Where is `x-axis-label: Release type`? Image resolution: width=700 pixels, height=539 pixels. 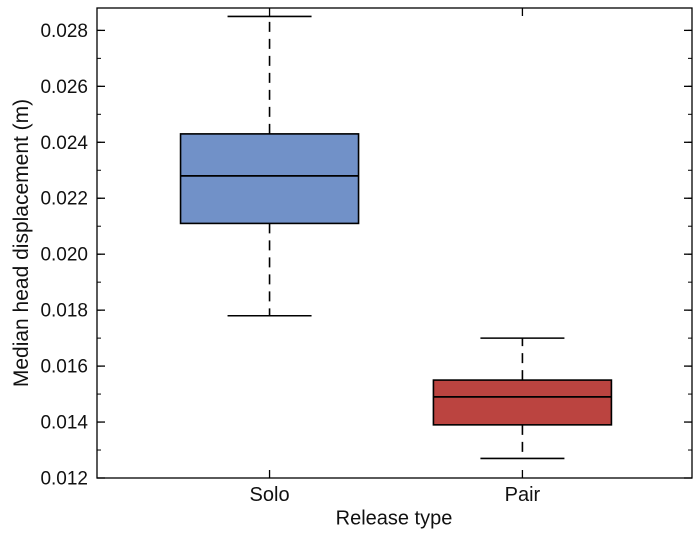 x-axis-label: Release type is located at coordinates (394, 518).